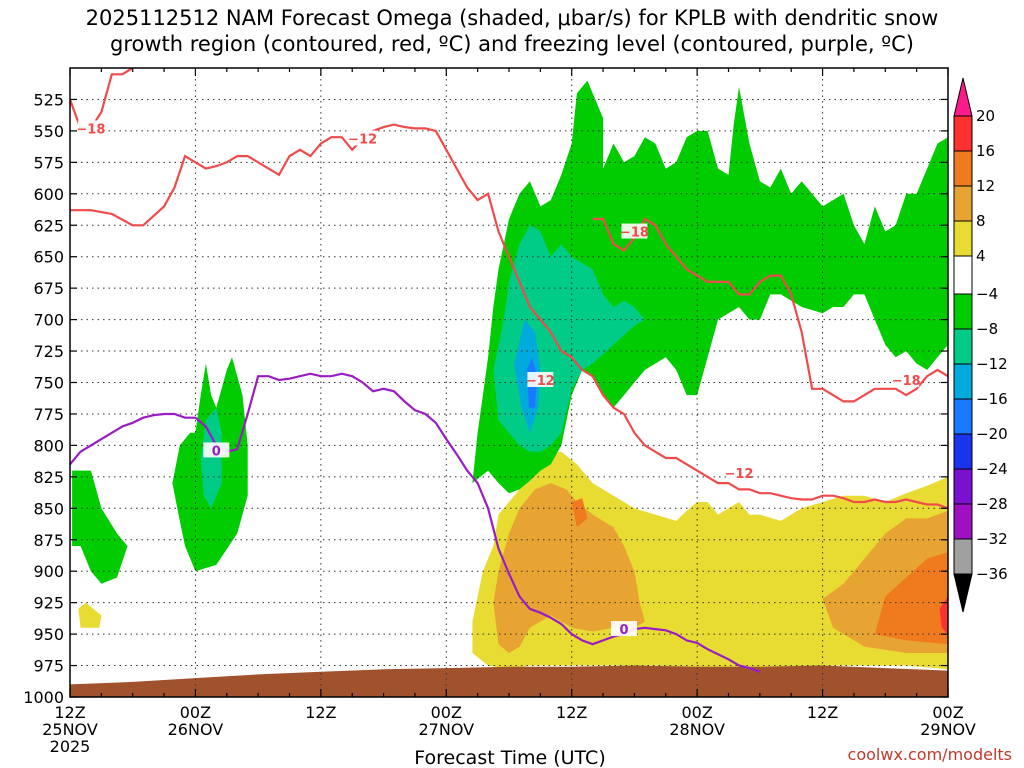 The image size is (1024, 768). What do you see at coordinates (992, 539) in the screenshot?
I see `colorbar-label: −32` at bounding box center [992, 539].